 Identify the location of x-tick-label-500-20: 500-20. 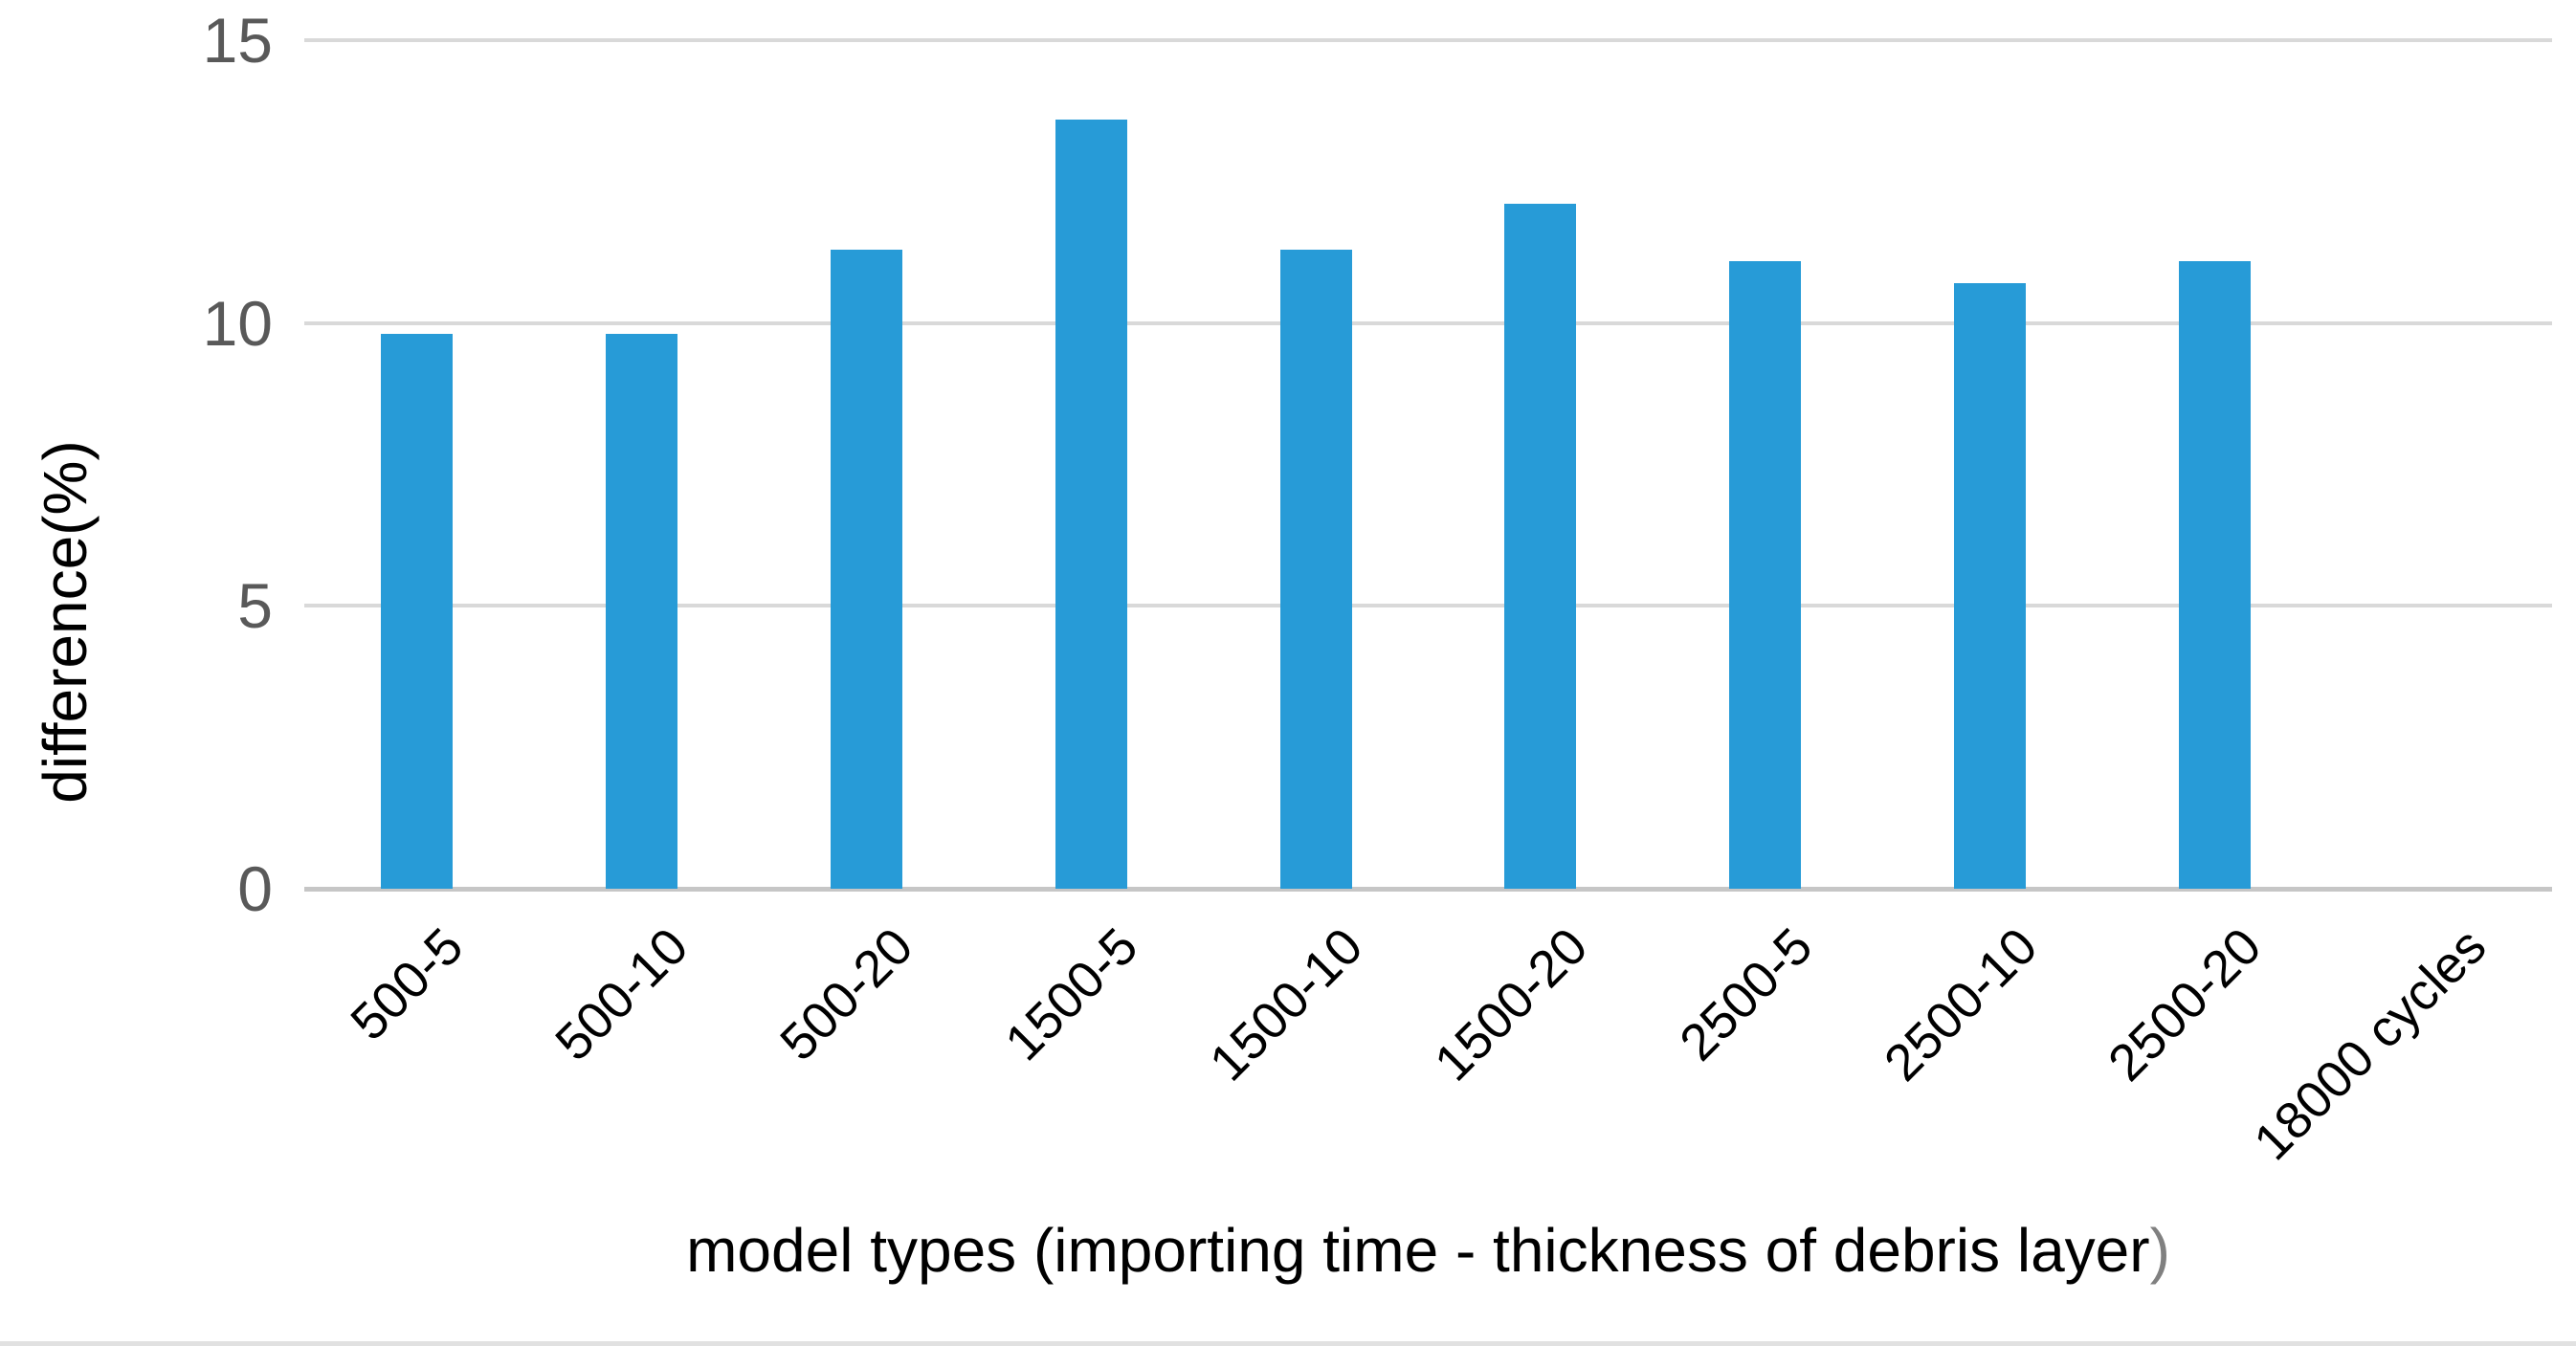
(846, 994).